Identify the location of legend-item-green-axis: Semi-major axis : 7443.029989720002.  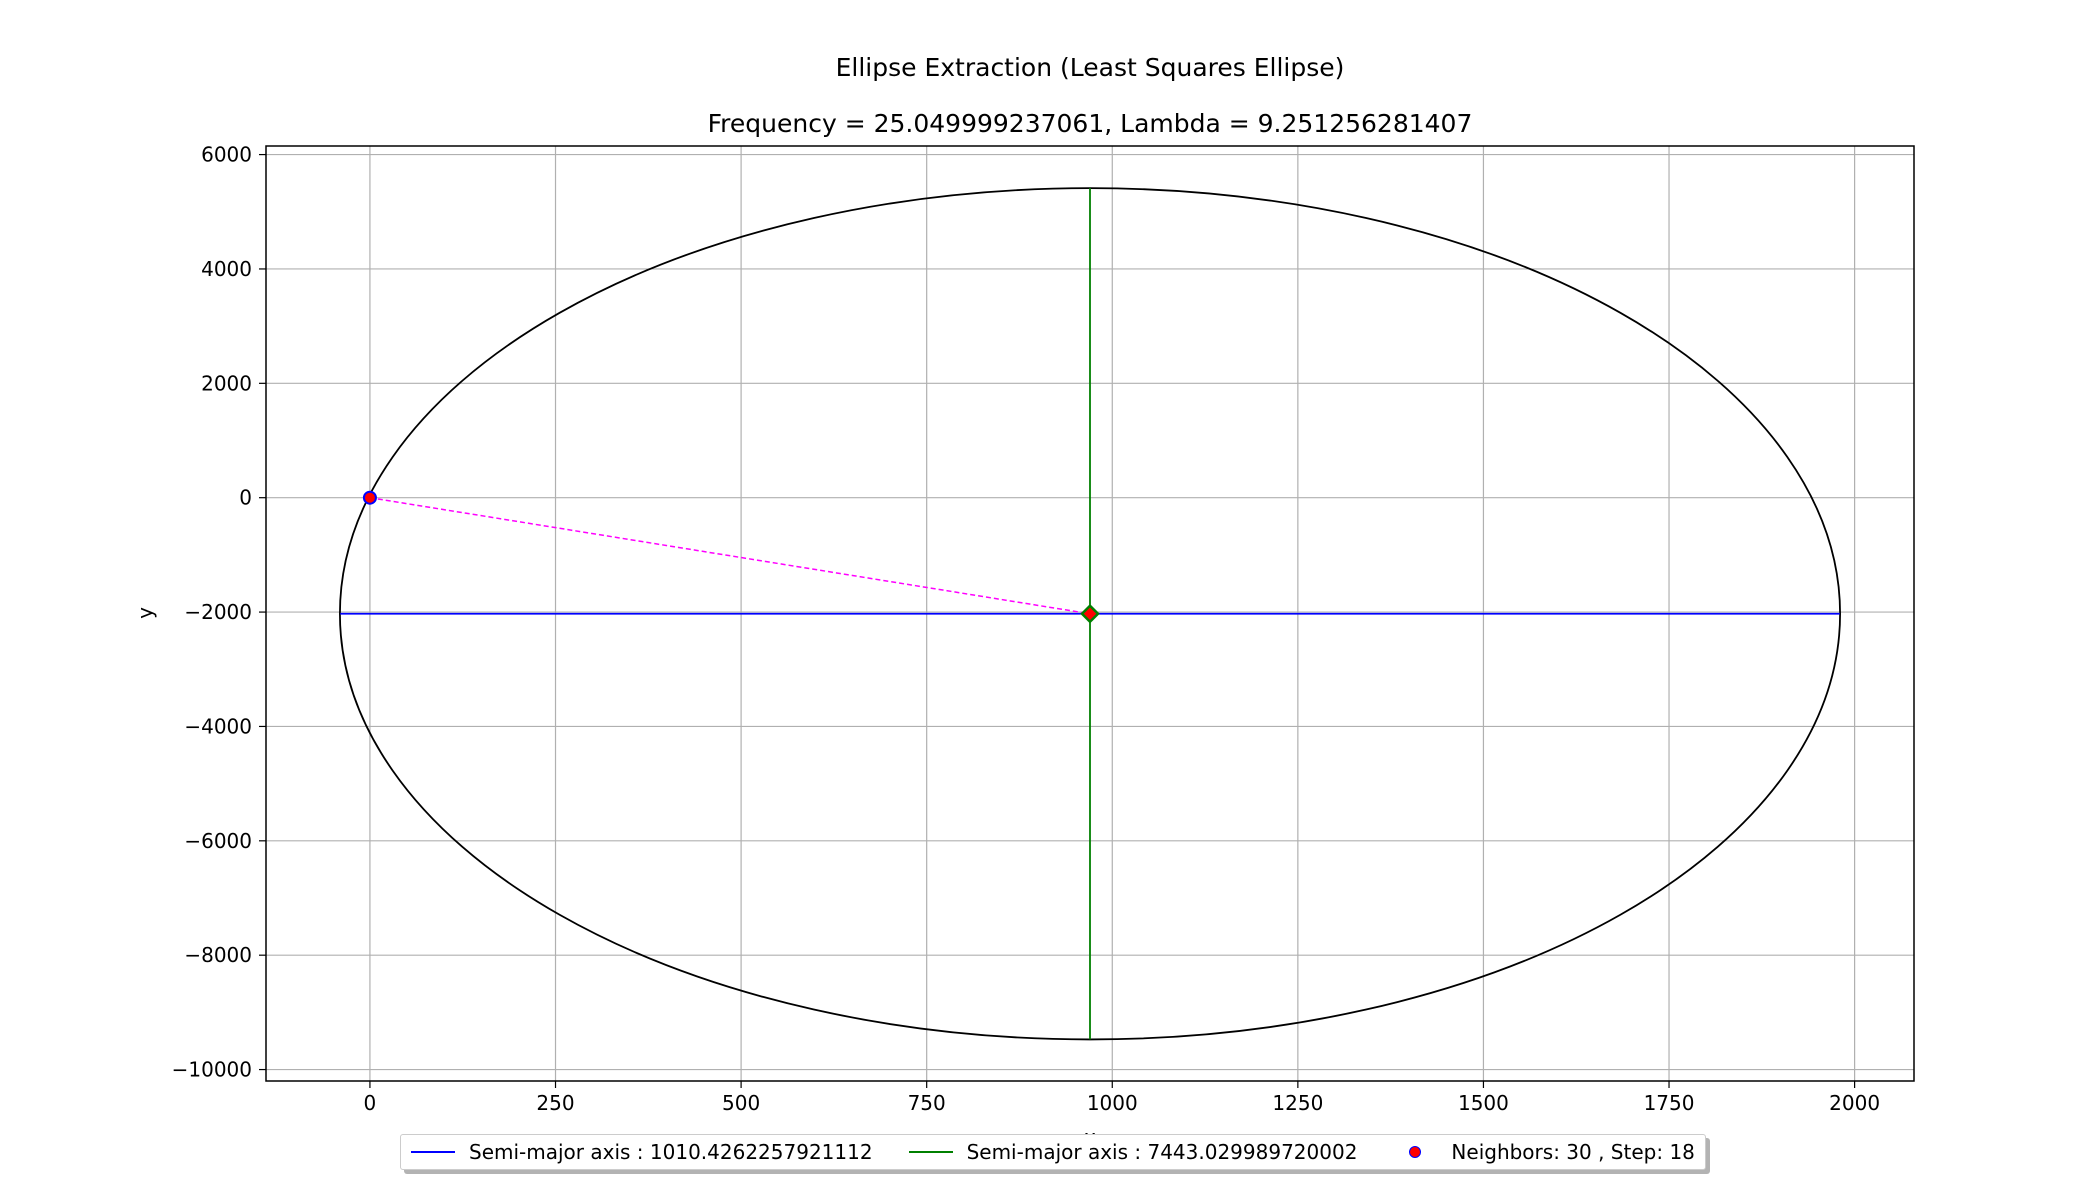
(1133, 1152).